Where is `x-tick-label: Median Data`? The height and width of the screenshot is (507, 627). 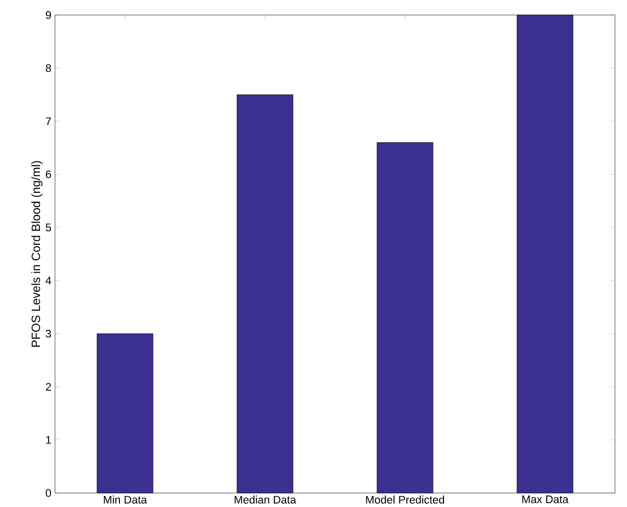
x-tick-label: Median Data is located at coordinates (265, 500).